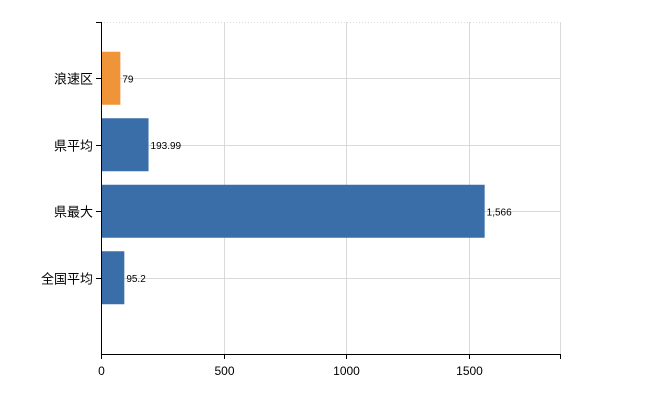 This screenshot has height=405, width=650. I want to click on x-tick-label-500: 500, so click(224, 371).